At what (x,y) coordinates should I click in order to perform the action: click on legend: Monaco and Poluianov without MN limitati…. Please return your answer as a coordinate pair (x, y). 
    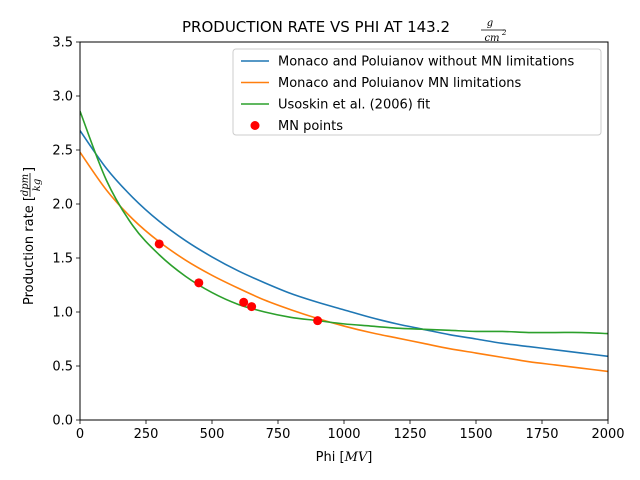
    Looking at the image, I should click on (417, 92).